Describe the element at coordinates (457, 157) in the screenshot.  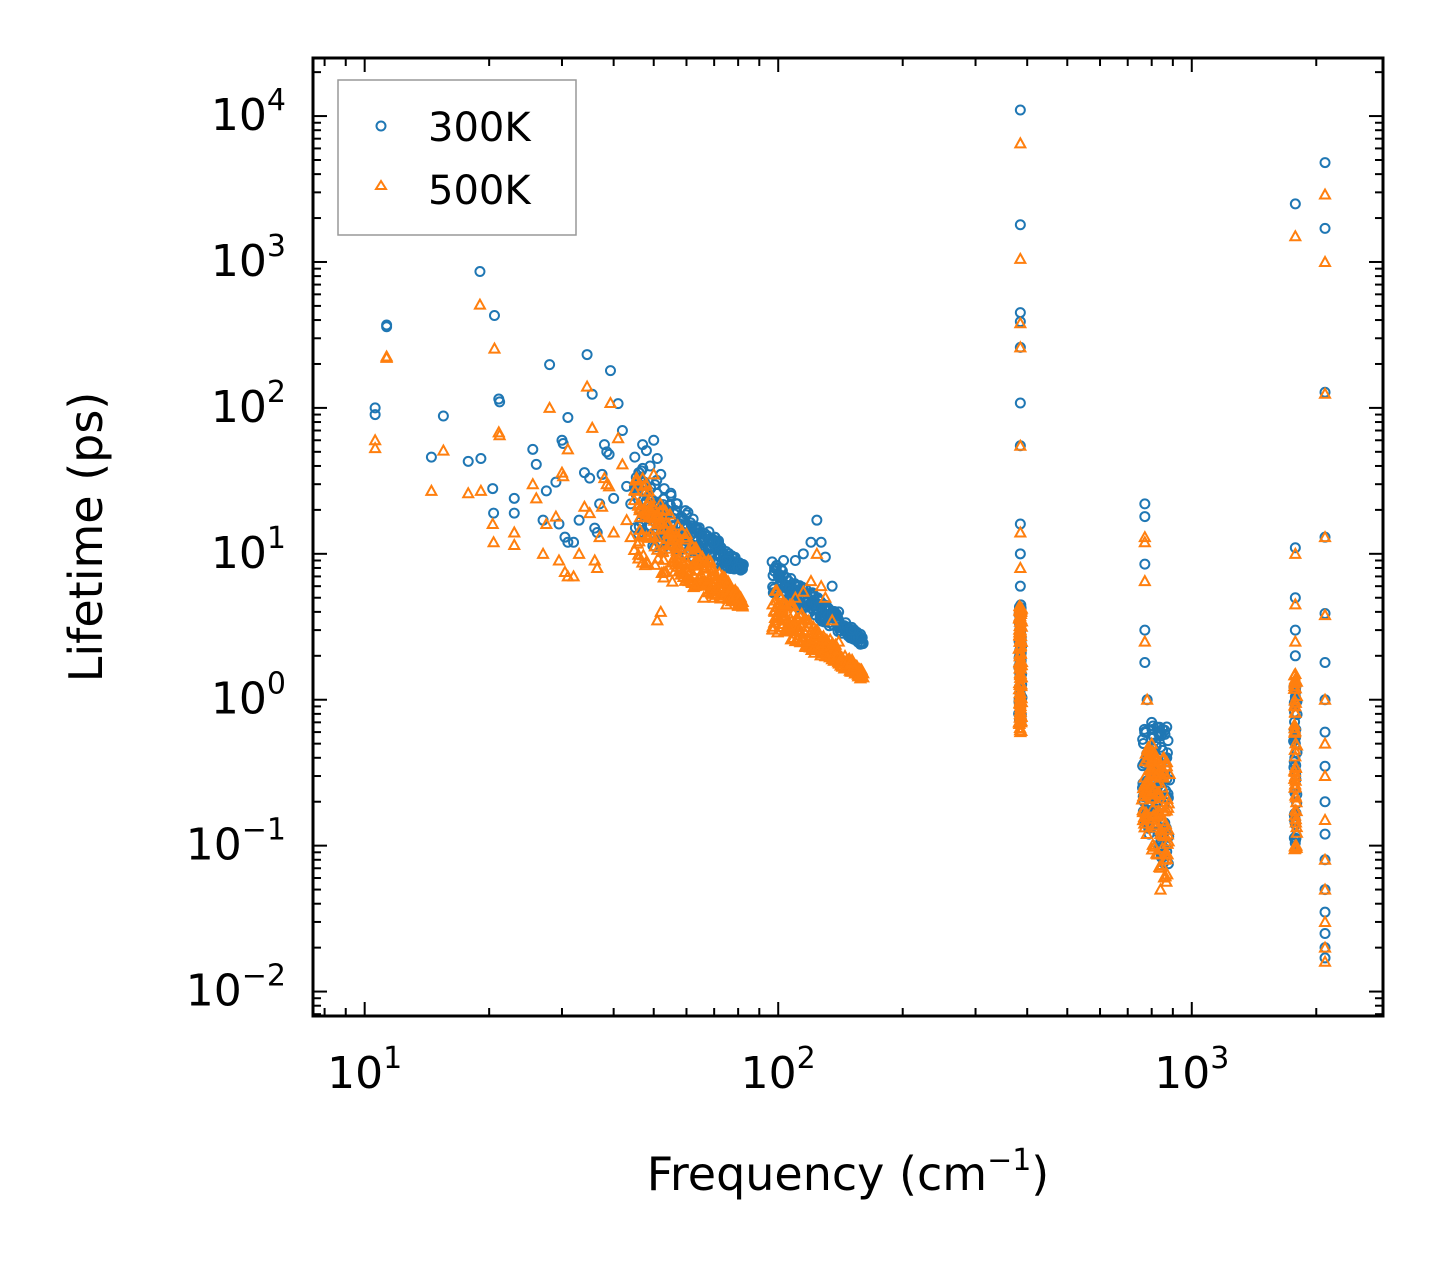
I see `legend-box` at that location.